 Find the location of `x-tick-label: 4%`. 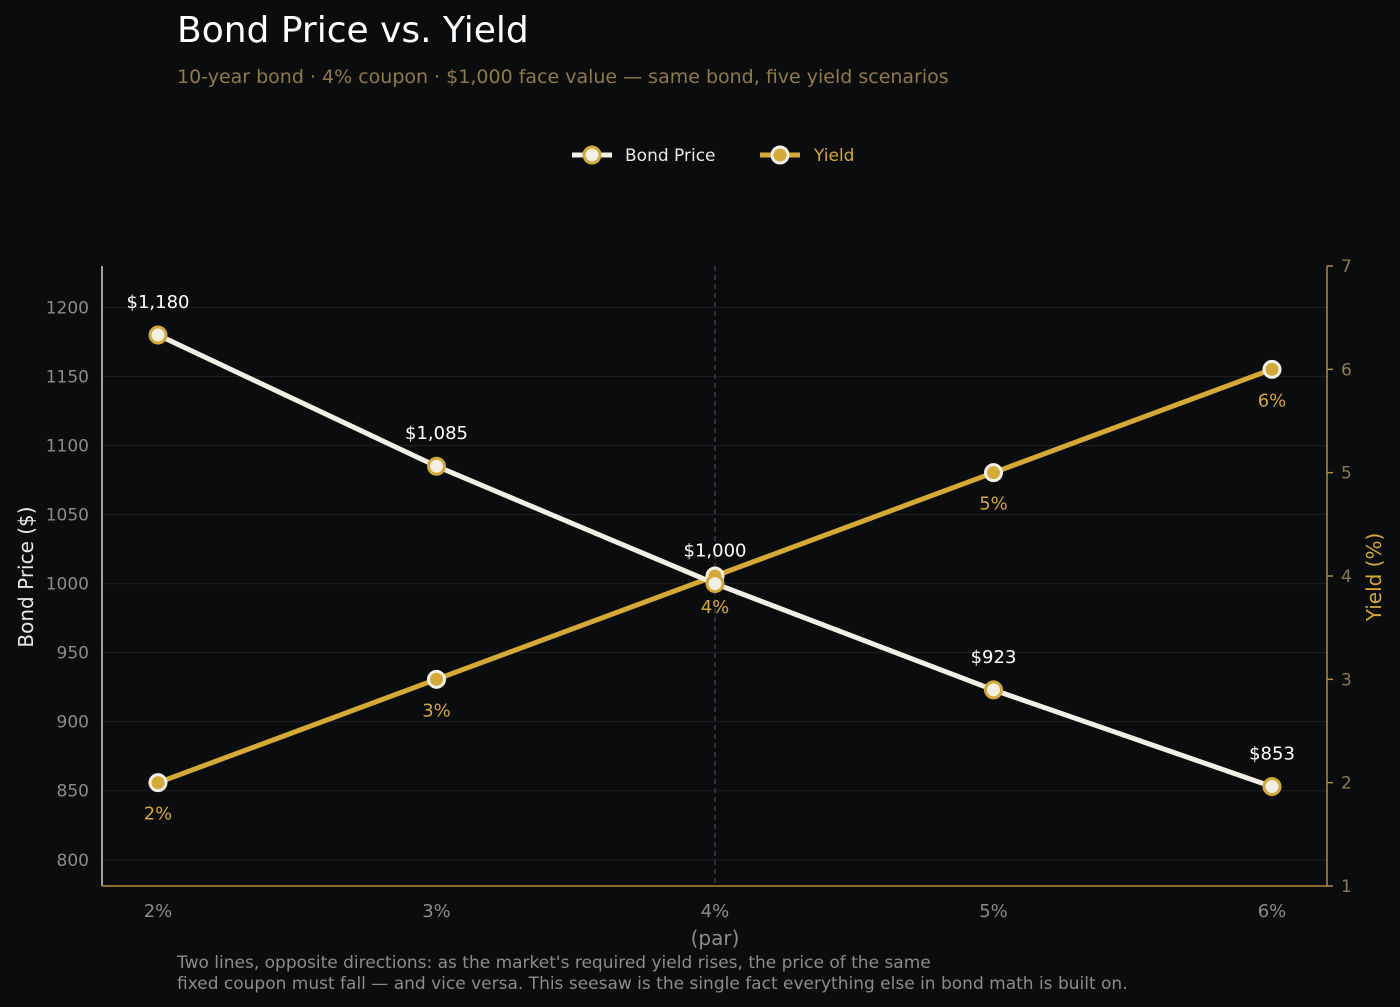

x-tick-label: 4% is located at coordinates (715, 911).